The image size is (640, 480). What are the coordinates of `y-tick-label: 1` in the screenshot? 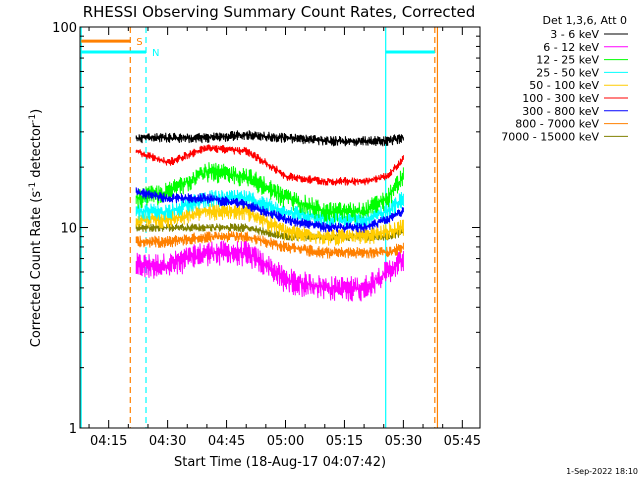 It's located at (73, 429).